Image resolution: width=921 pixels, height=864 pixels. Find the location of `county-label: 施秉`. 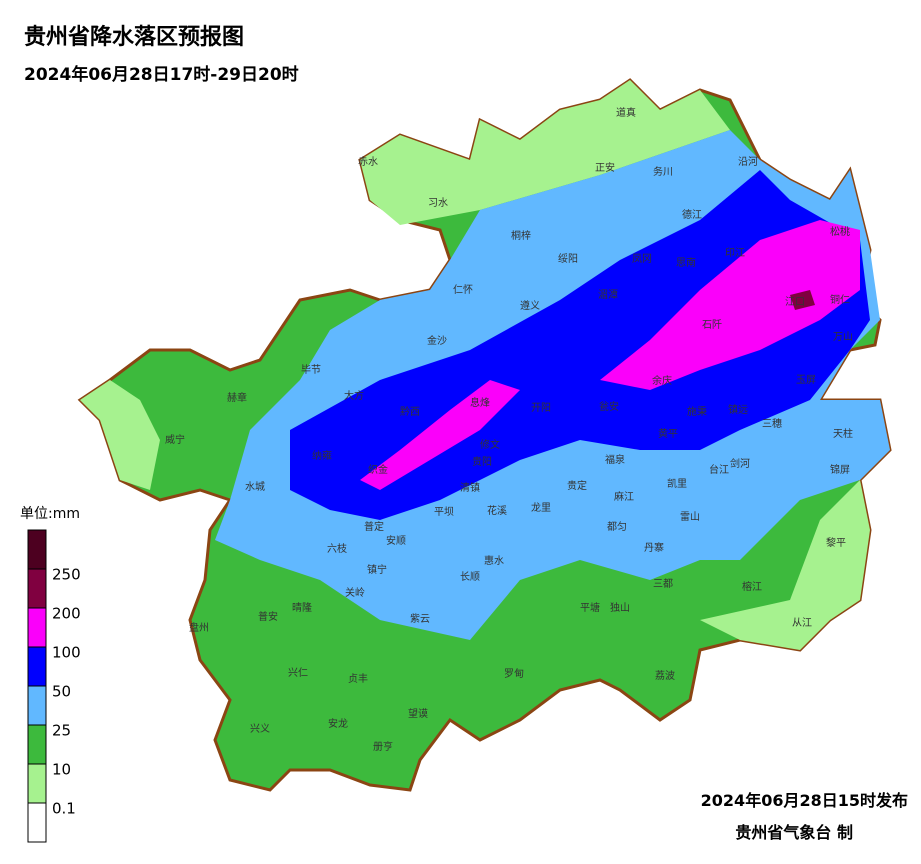

county-label: 施秉 is located at coordinates (697, 411).